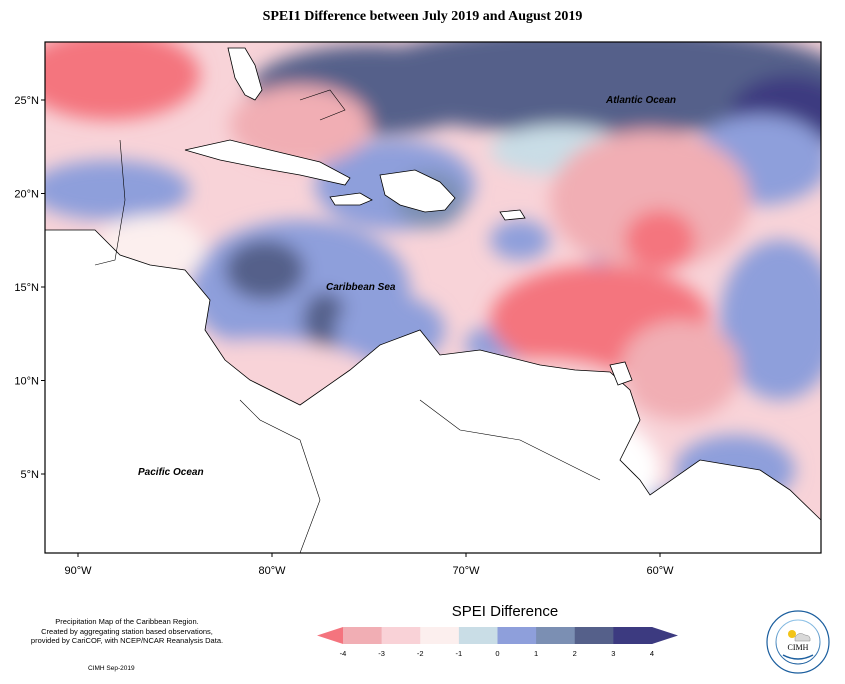  What do you see at coordinates (802, 637) in the screenshot?
I see `cloud-icon` at bounding box center [802, 637].